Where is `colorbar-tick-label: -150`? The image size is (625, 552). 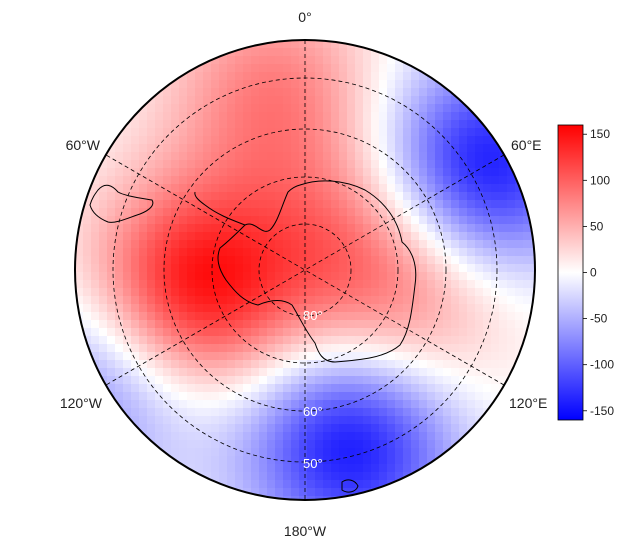 colorbar-tick-label: -150 is located at coordinates (602, 411).